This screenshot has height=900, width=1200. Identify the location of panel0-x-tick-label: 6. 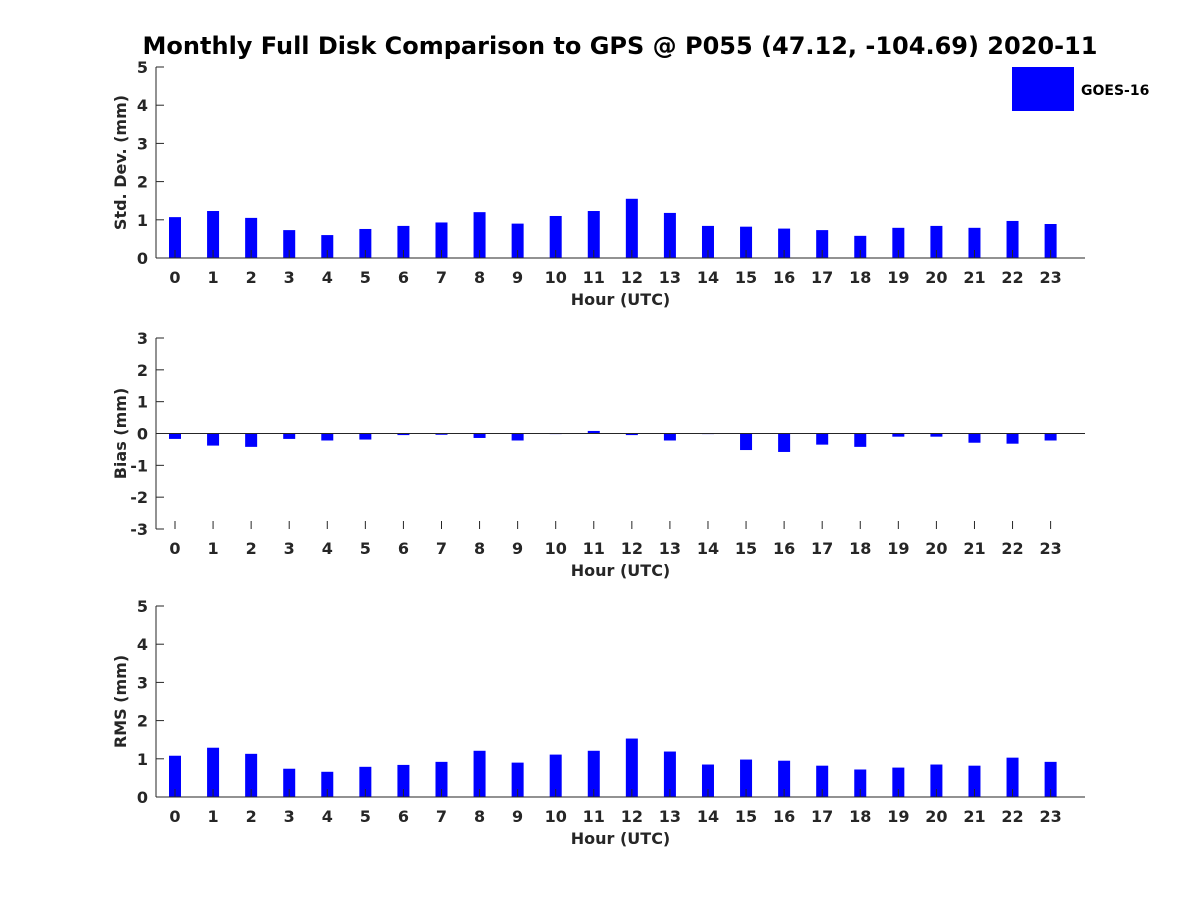
(403, 277).